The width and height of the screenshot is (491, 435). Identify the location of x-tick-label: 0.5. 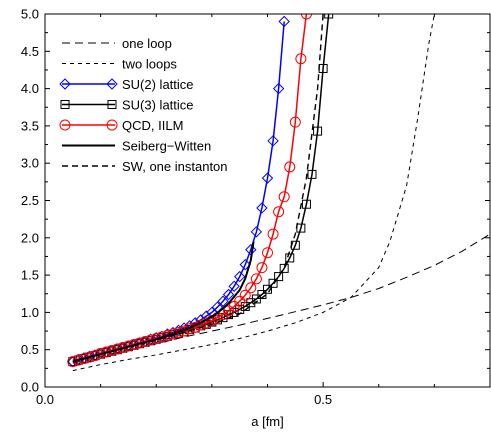
(323, 399).